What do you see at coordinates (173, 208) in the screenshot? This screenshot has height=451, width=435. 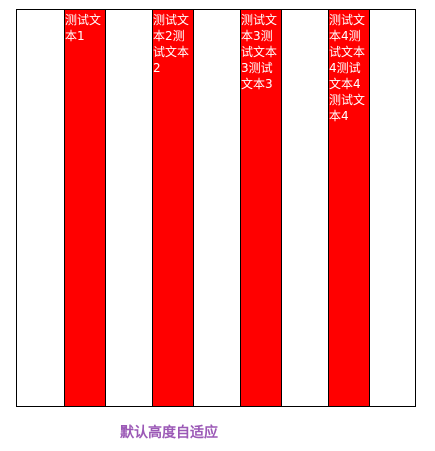 I see `column-2: 测试文本2测试文本2` at bounding box center [173, 208].